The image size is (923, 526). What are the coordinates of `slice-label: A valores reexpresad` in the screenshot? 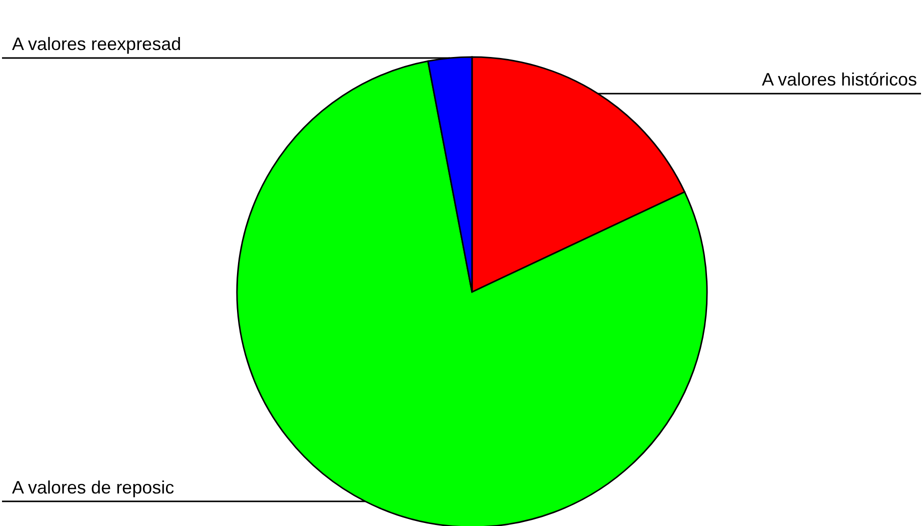 It's located at (97, 44).